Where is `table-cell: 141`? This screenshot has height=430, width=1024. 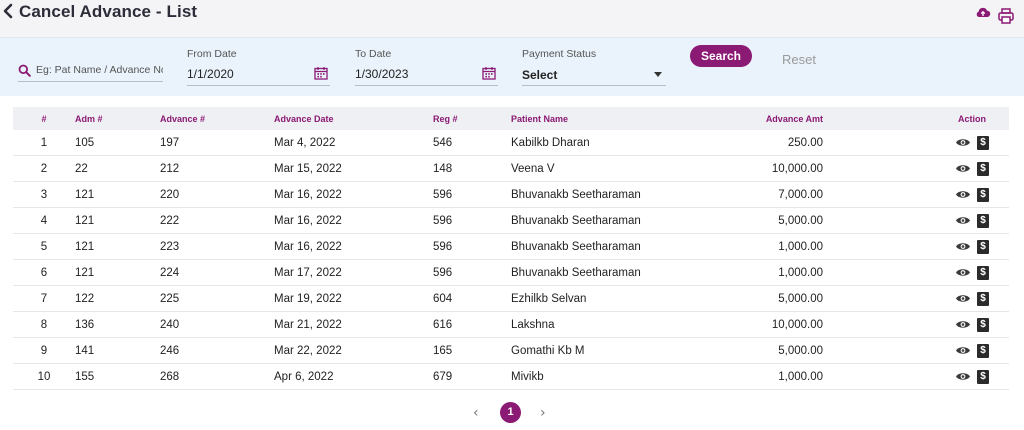 table-cell: 141 is located at coordinates (117, 350).